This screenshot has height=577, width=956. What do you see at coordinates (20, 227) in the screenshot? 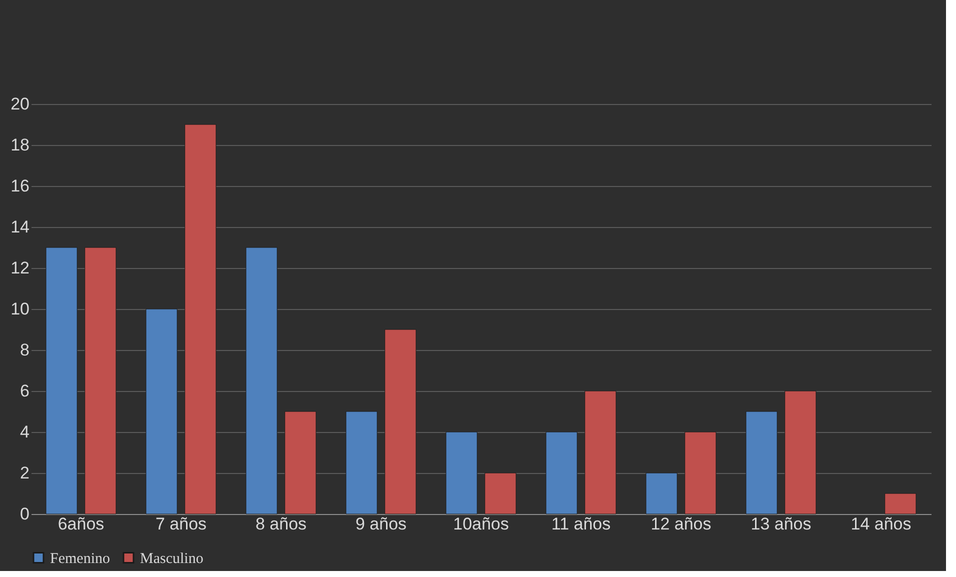
I see `y-tick-label: 14` at bounding box center [20, 227].